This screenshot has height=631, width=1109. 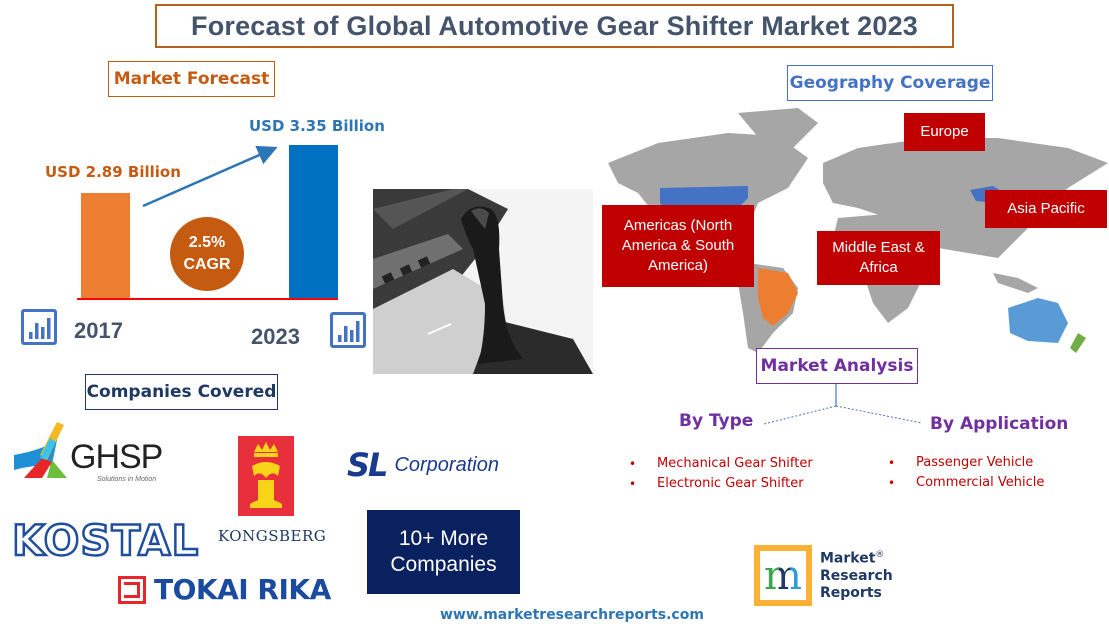 What do you see at coordinates (207, 254) in the screenshot?
I see `cagr-badge: 2.5% CAGR` at bounding box center [207, 254].